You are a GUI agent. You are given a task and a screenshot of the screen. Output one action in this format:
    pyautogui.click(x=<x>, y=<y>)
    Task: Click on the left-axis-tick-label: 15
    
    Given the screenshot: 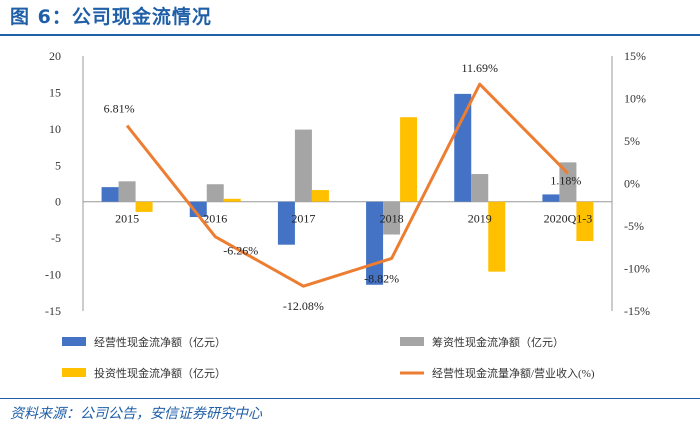 What is the action you would take?
    pyautogui.click(x=55, y=92)
    